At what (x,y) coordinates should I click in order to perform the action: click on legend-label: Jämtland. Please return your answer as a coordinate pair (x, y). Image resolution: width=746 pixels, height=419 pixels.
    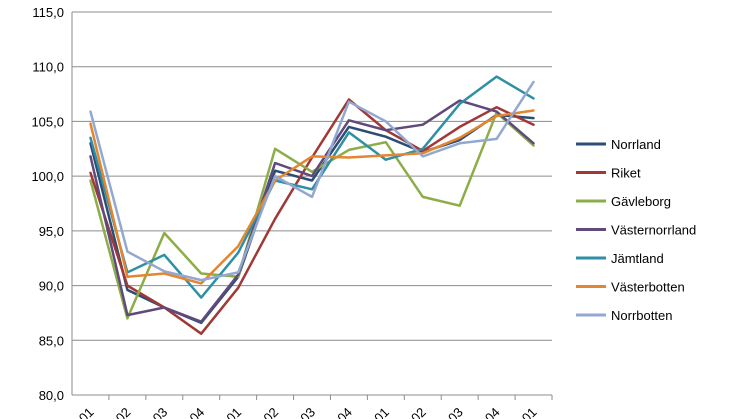
    Looking at the image, I should click on (637, 258).